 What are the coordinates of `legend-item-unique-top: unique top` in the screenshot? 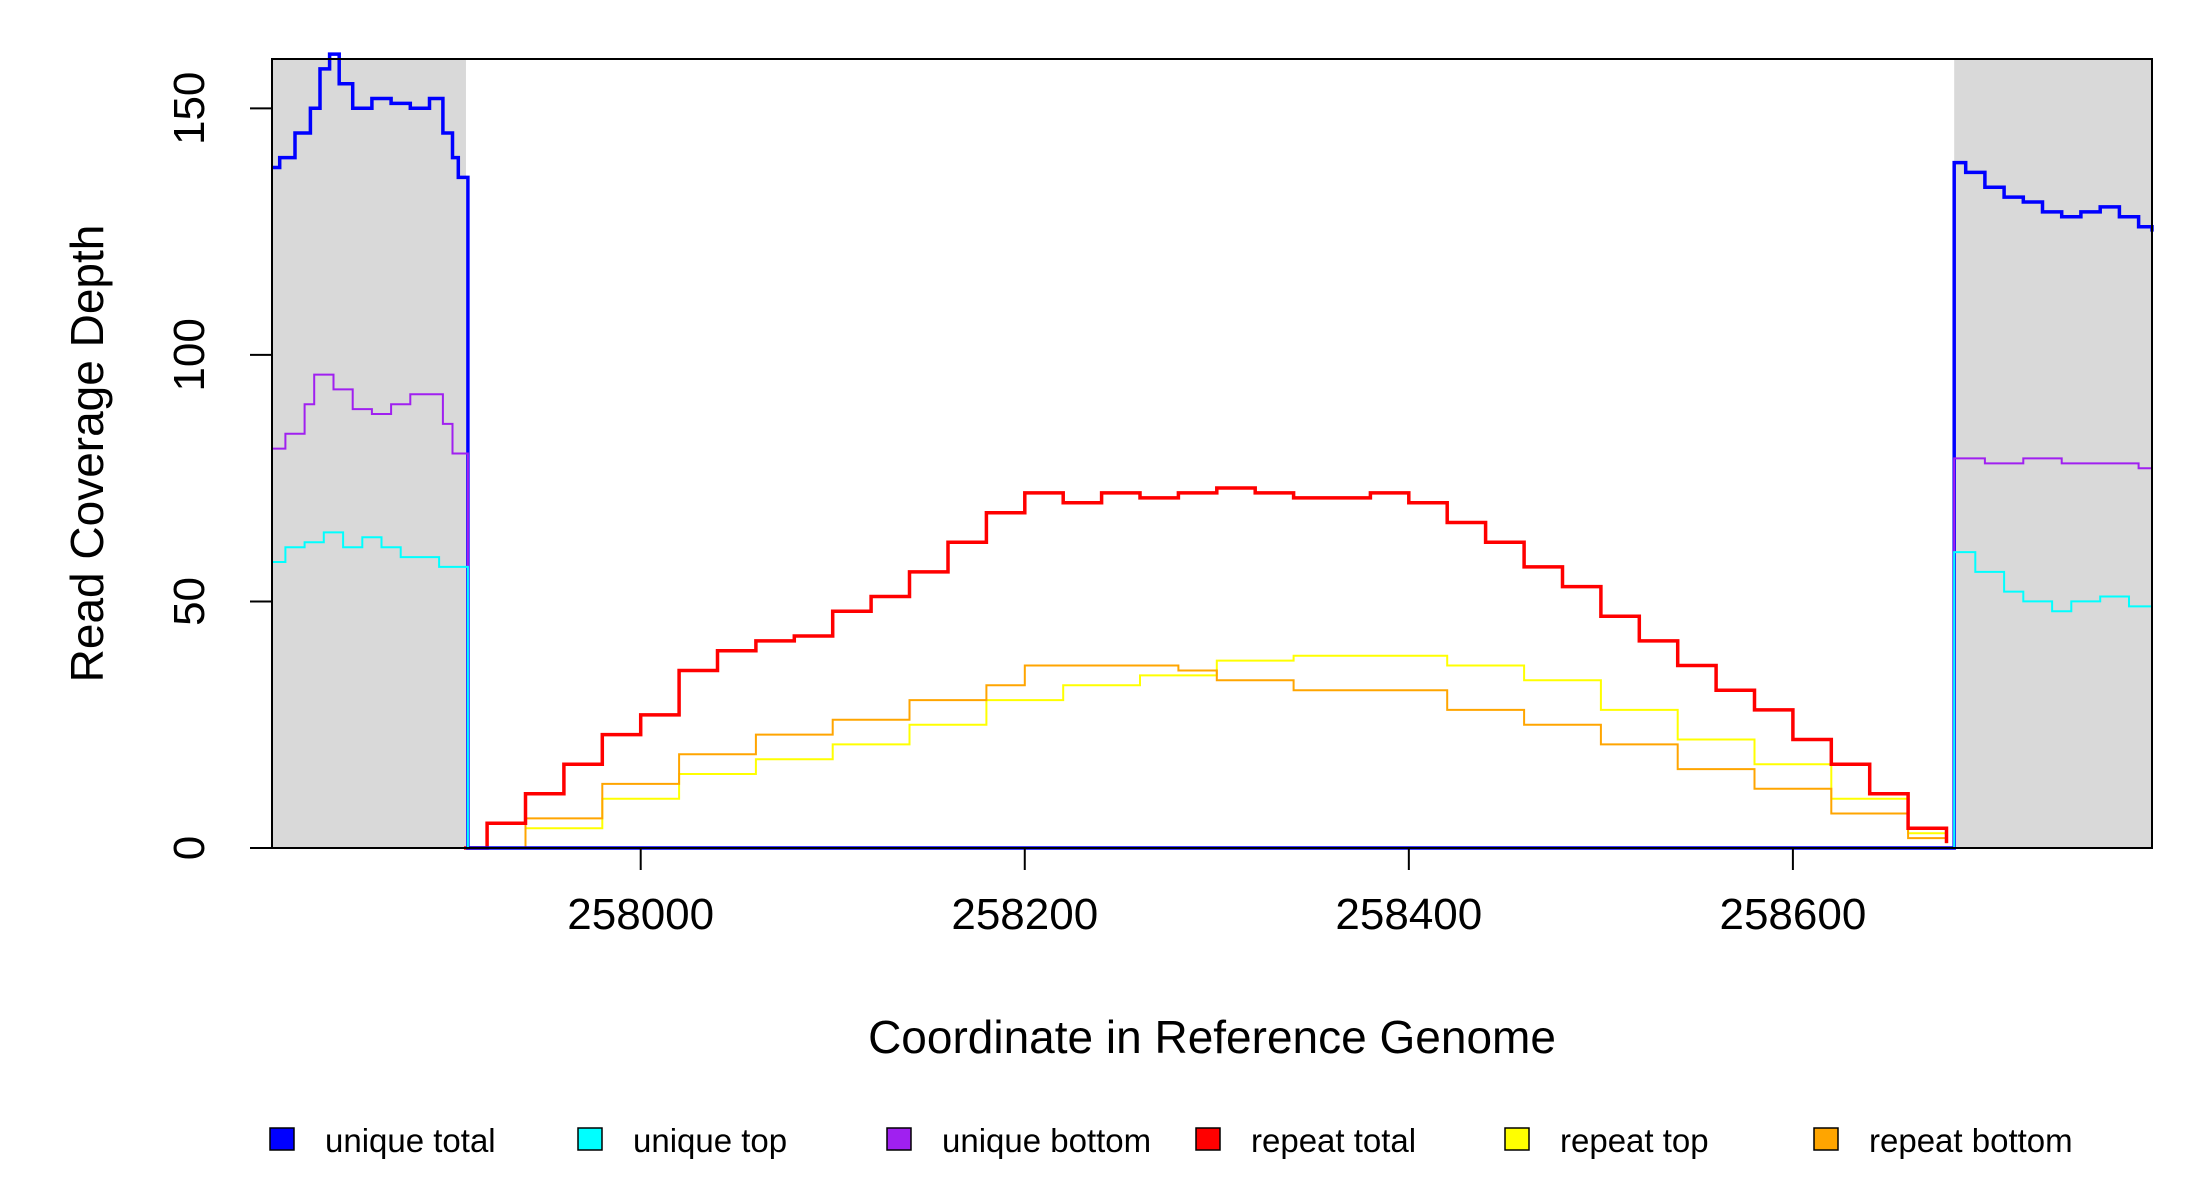 It's located at (682, 1140).